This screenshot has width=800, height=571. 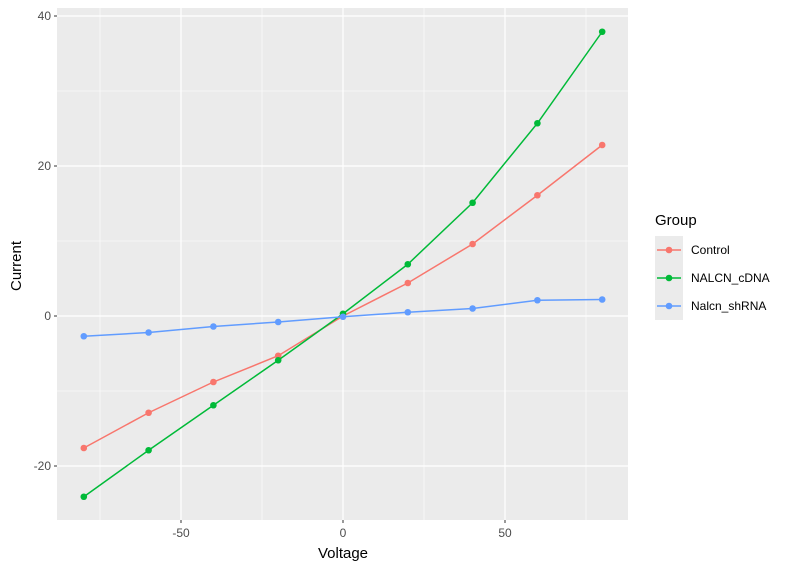 I want to click on x-tick-label: 50, so click(x=505, y=533).